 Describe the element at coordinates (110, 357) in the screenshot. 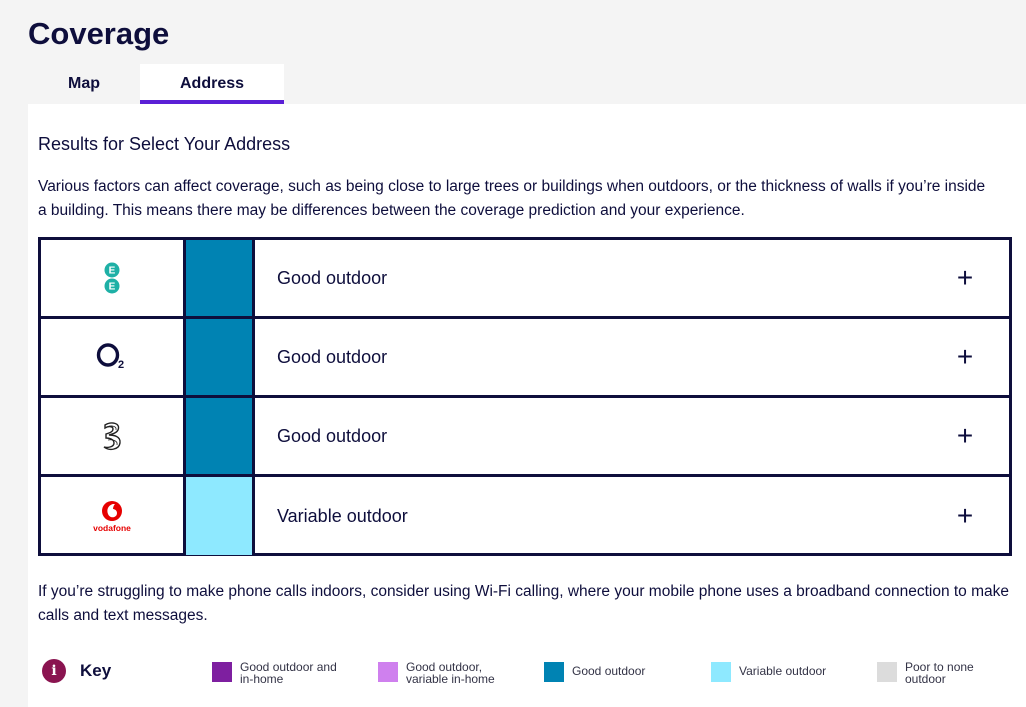

I see `o2-logo-icon: 2` at that location.